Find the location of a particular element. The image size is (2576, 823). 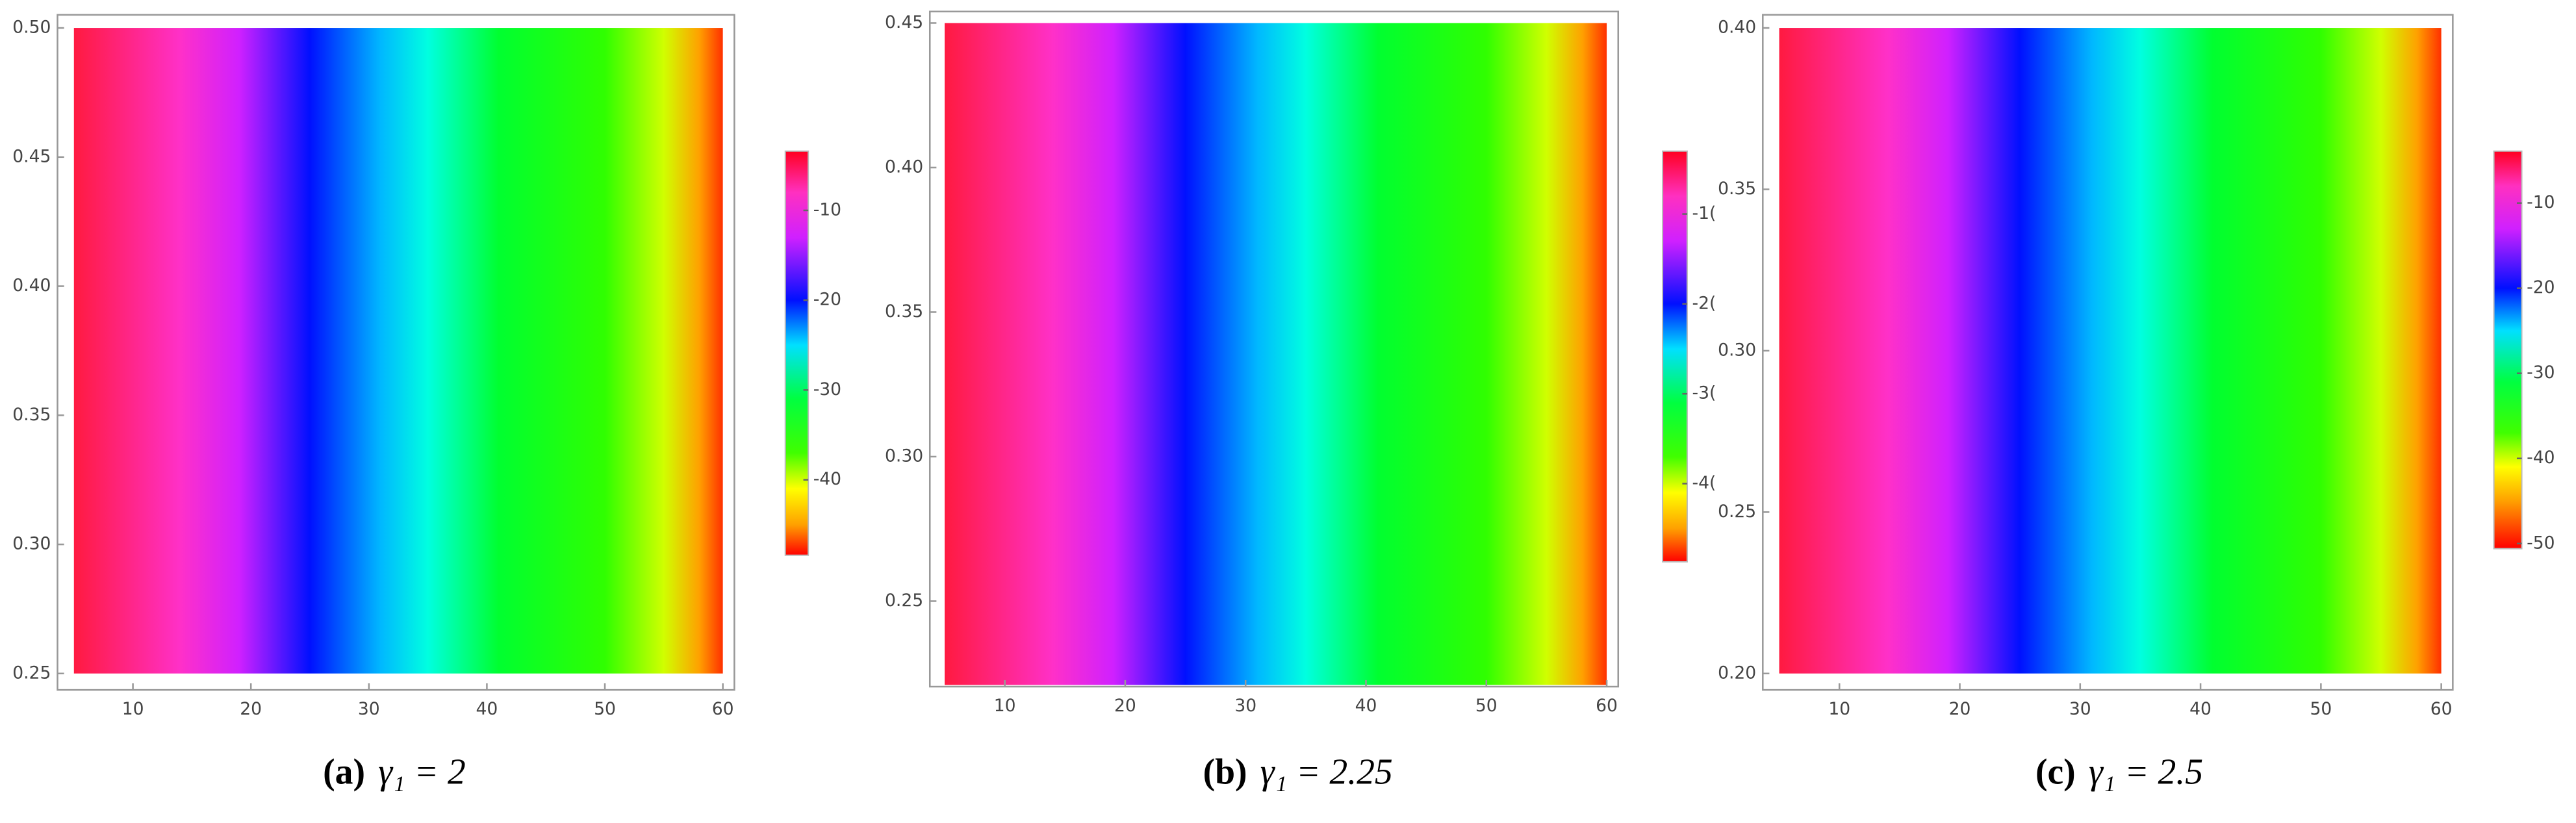

caption-text: γ₁ = 2 is located at coordinates (421, 772).